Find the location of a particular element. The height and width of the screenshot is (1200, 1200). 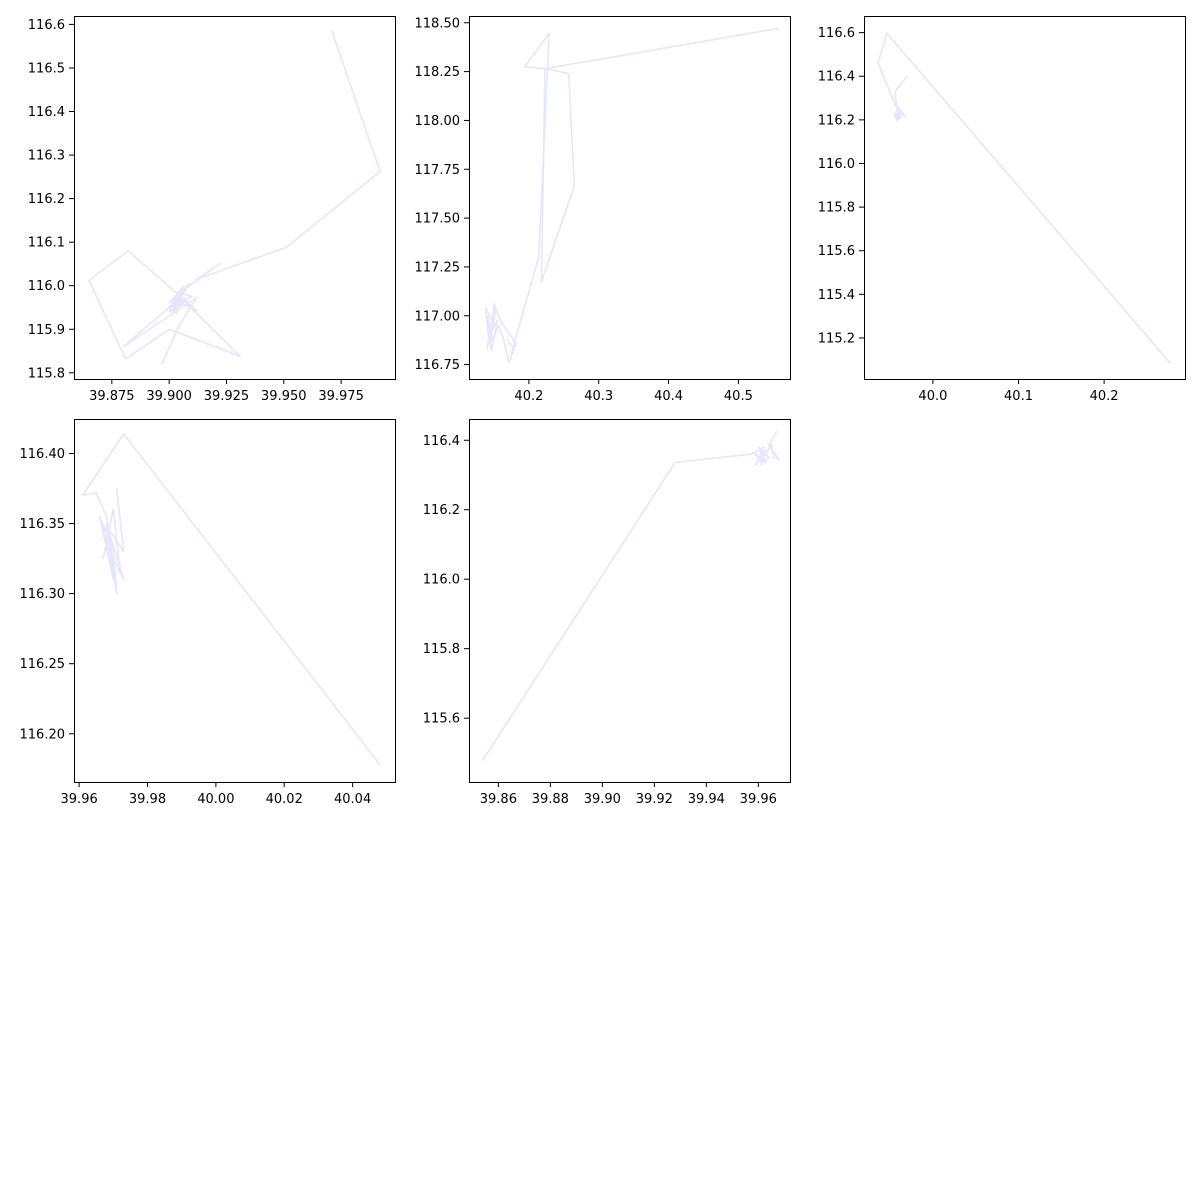

x-tick-label: 40.02 is located at coordinates (284, 799).